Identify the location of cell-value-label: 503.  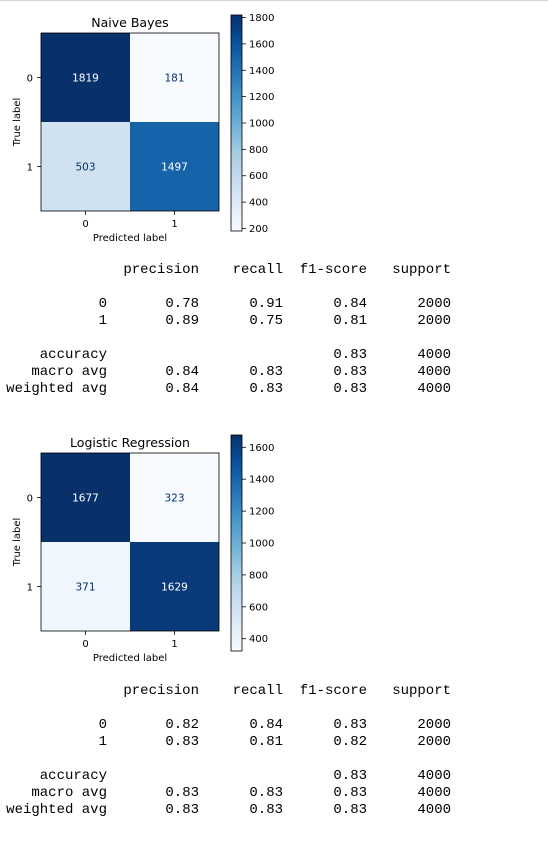
(85, 168).